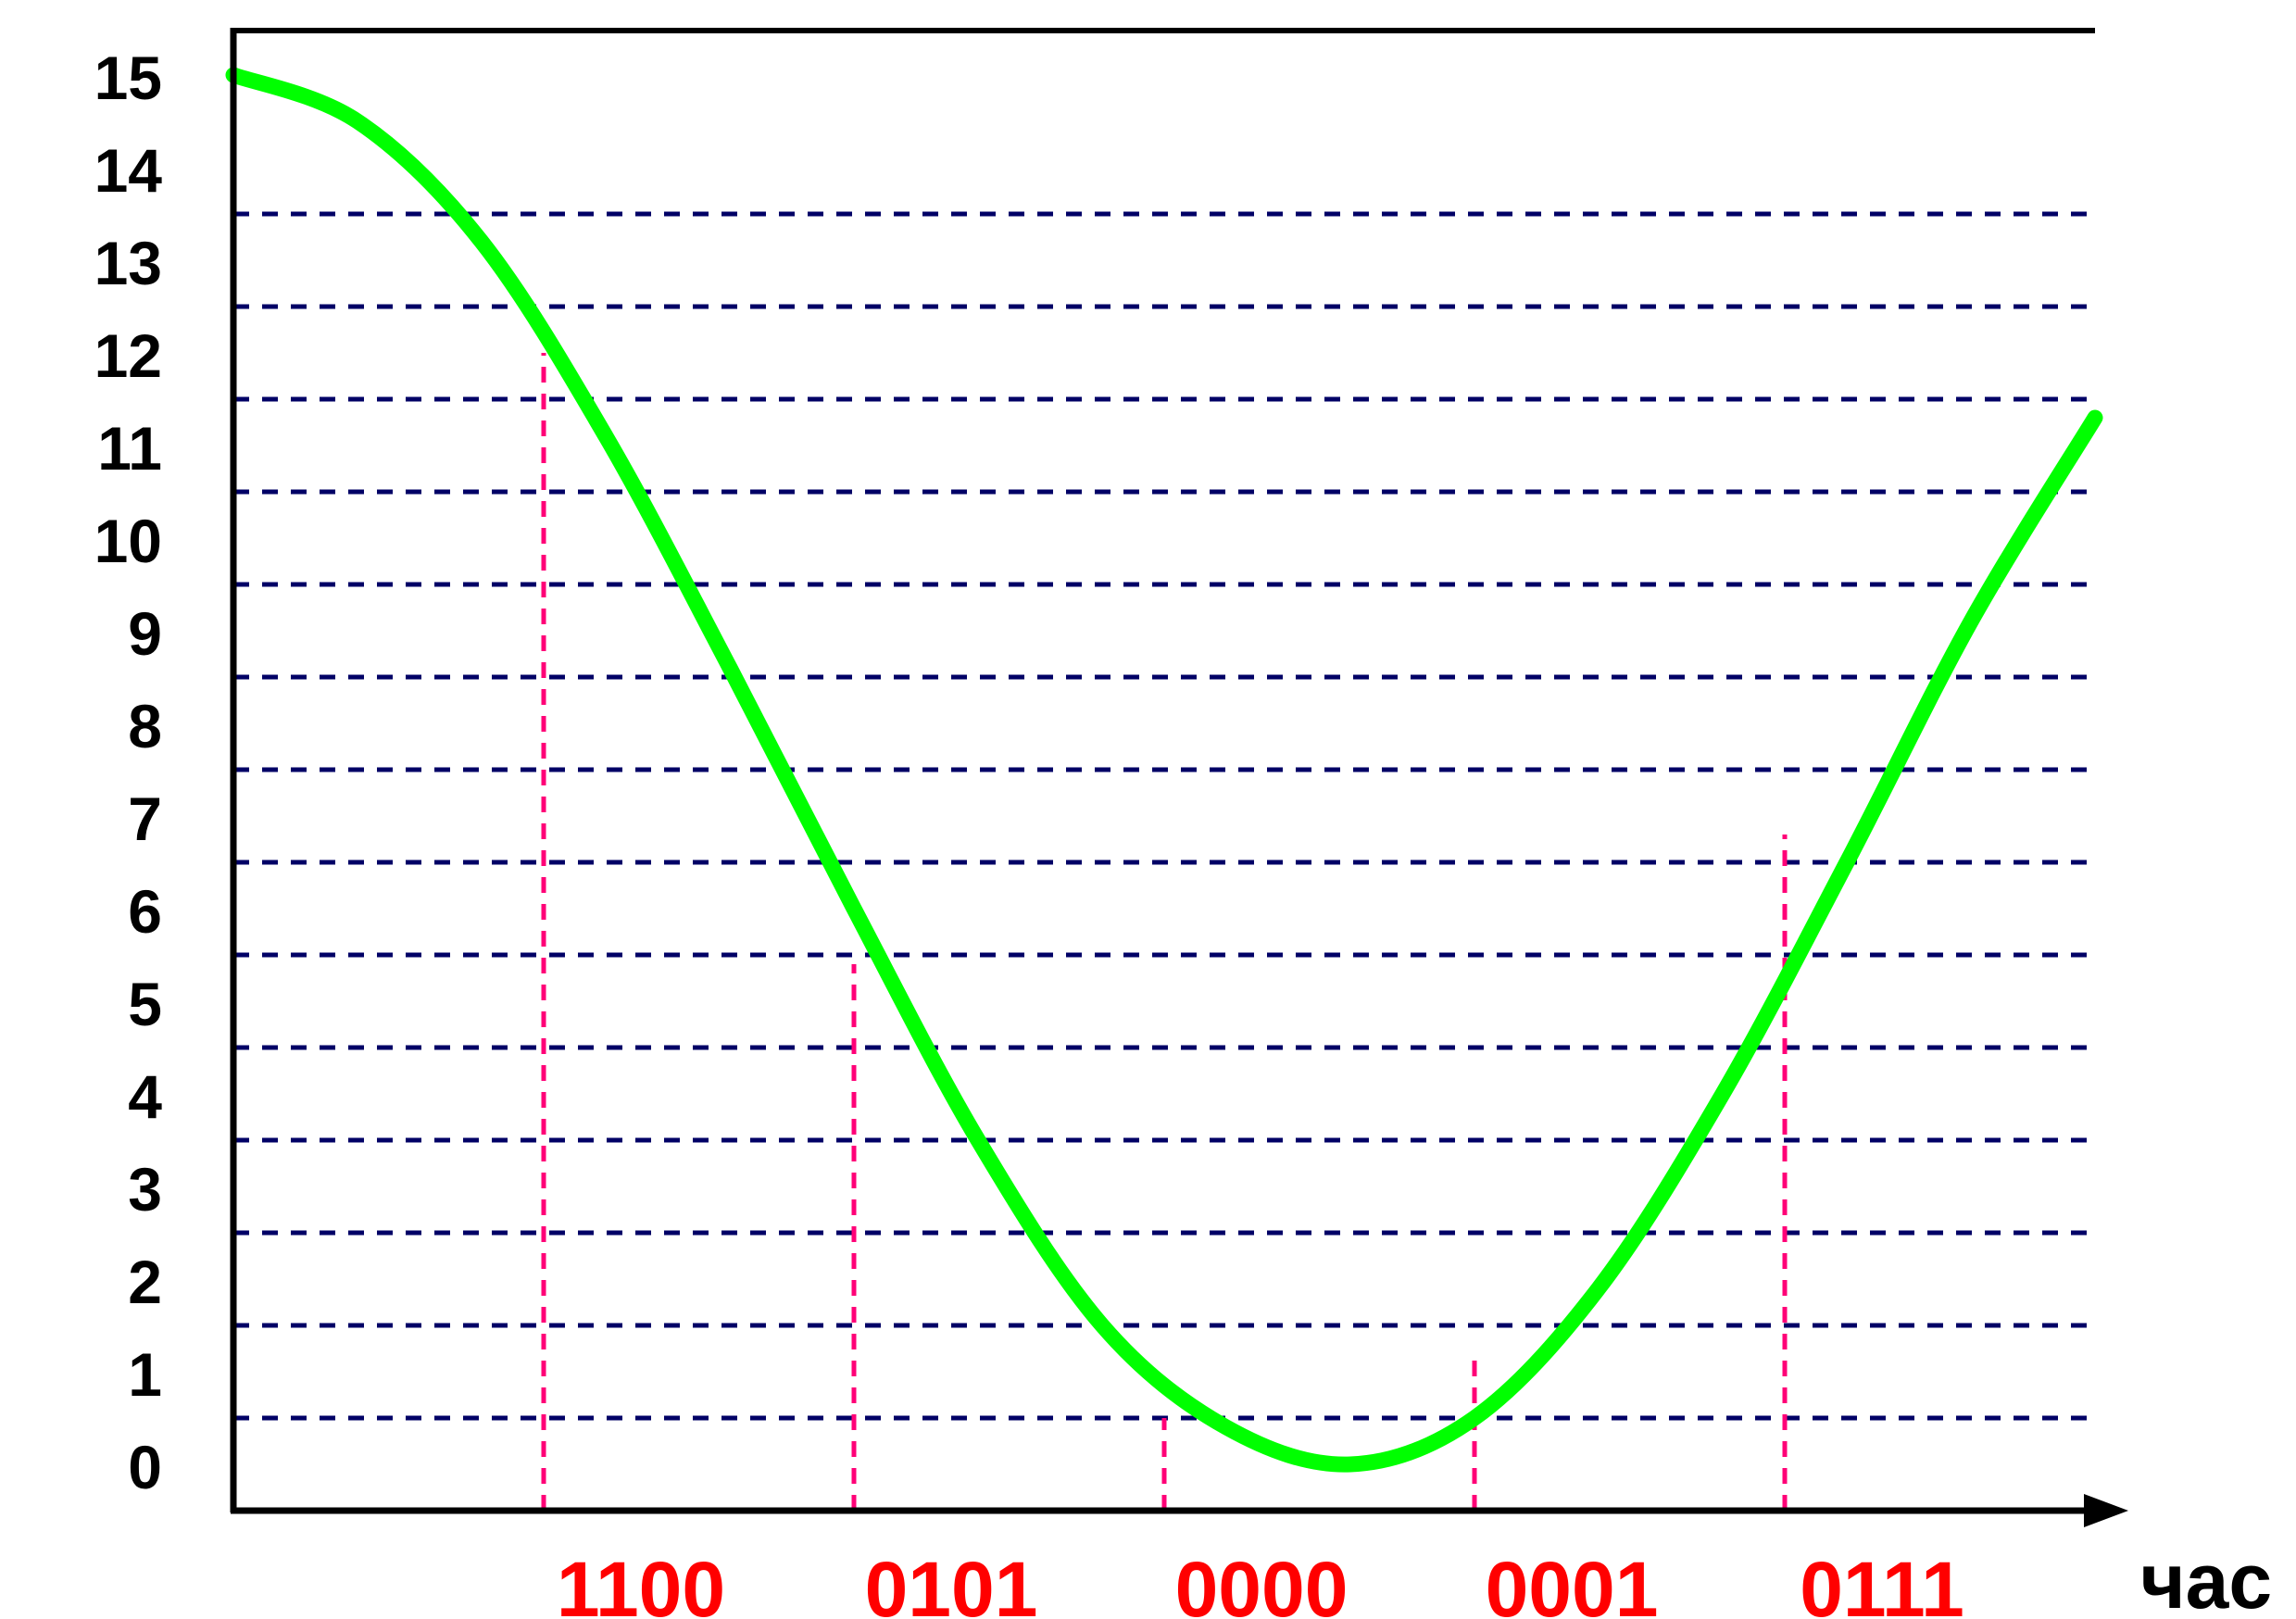 The height and width of the screenshot is (1619, 2296). I want to click on y-tick-label: 5, so click(145, 1004).